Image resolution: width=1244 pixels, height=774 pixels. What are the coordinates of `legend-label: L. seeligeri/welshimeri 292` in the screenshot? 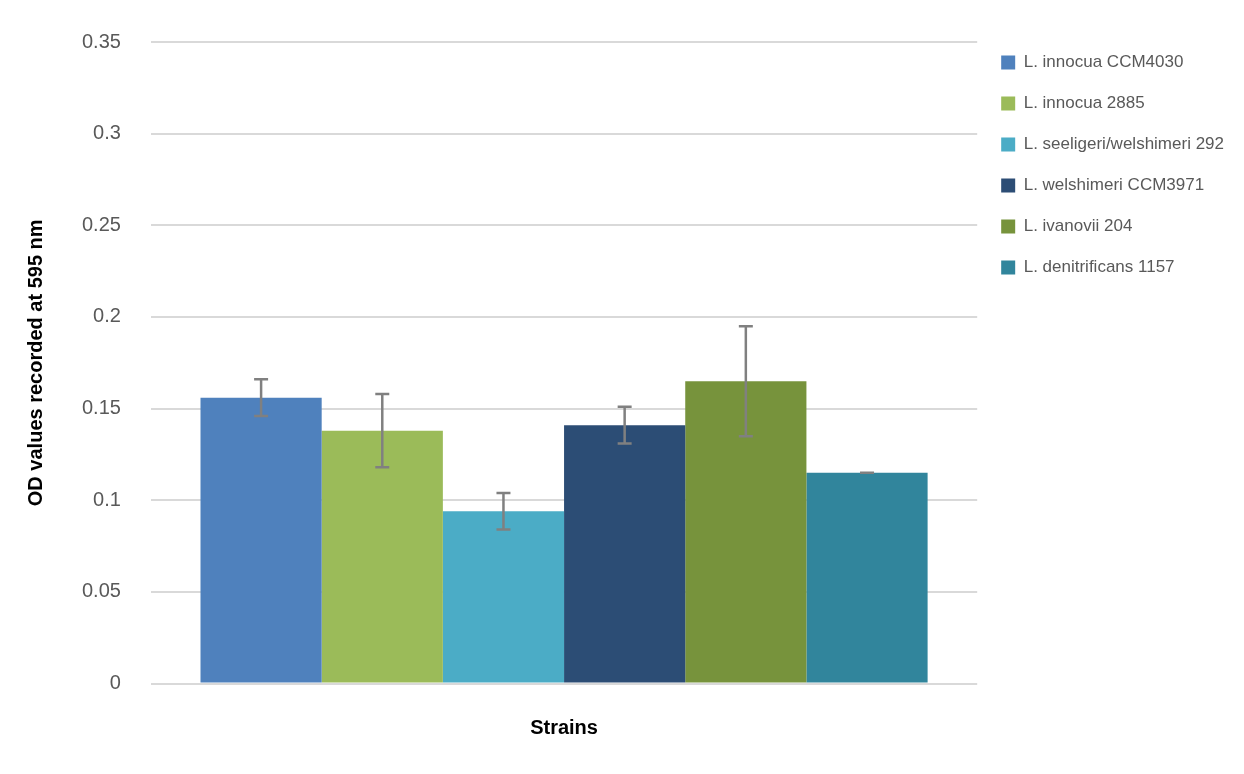 It's located at (1124, 144).